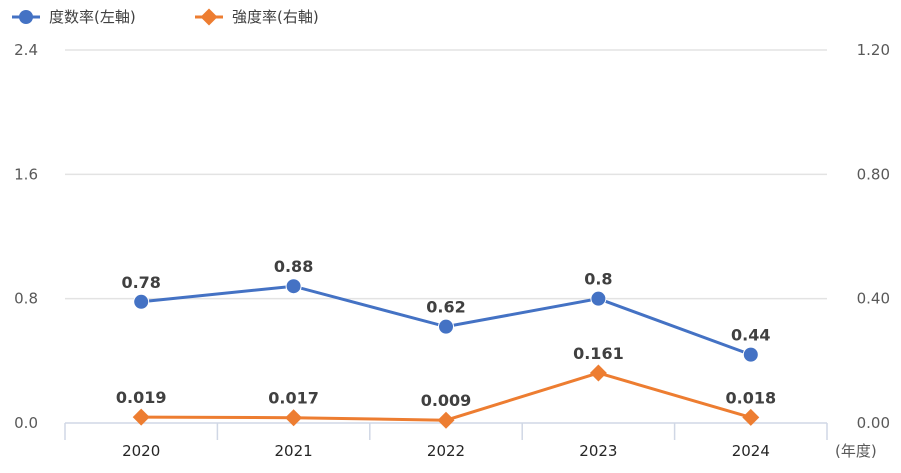 The image size is (901, 473). Describe the element at coordinates (856, 451) in the screenshot. I see `x-axis-label: (年度)` at that location.